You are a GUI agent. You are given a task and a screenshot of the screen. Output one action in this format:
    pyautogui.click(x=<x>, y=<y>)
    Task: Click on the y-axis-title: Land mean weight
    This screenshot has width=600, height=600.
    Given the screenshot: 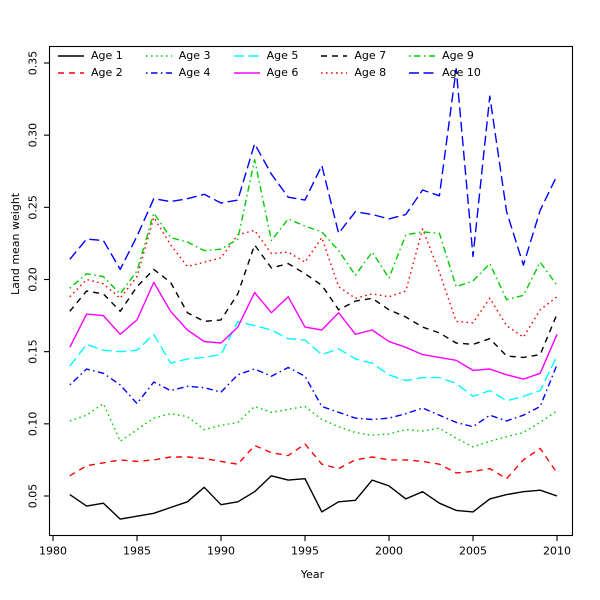 What is the action you would take?
    pyautogui.click(x=15, y=243)
    